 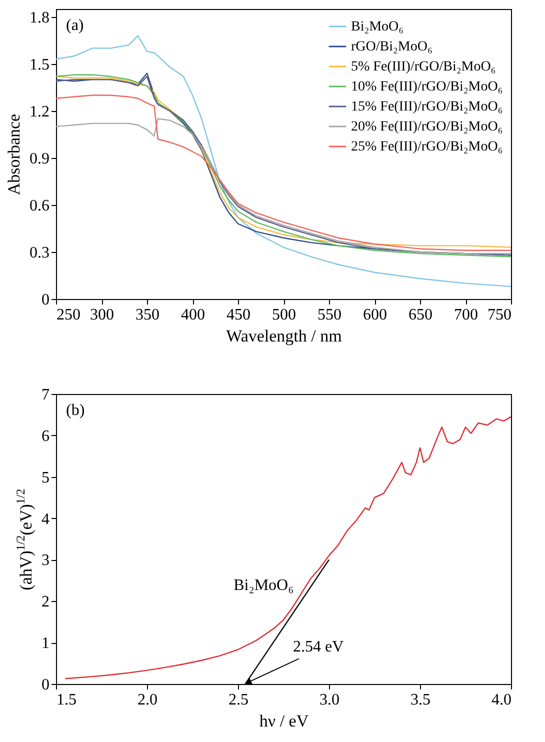 I want to click on y-tick-label: 5, so click(x=46, y=477).